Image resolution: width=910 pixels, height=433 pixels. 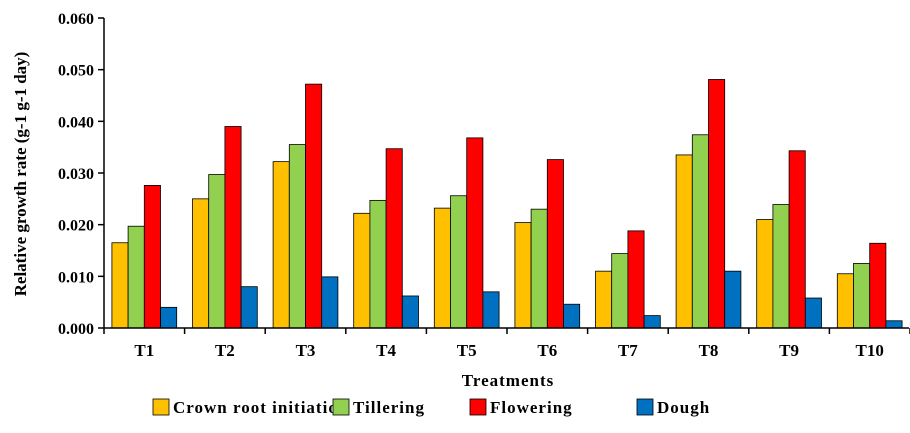 I want to click on y-tick-label: 0.050, so click(x=76, y=71).